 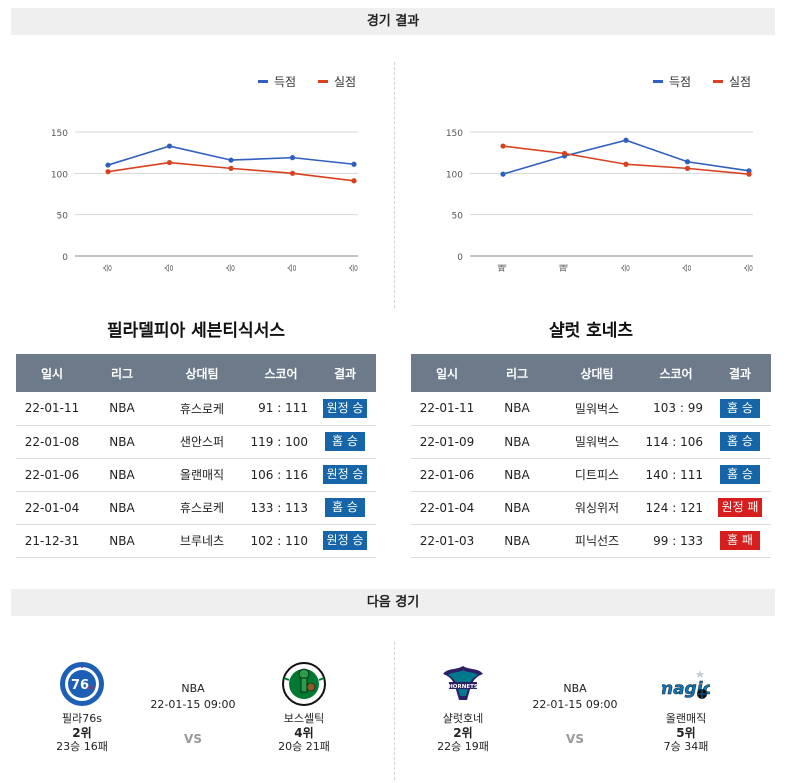 I want to click on table-row: 22-01-06 NBA 올랜매직 106 : 116 원정 승, so click(x=196, y=475).